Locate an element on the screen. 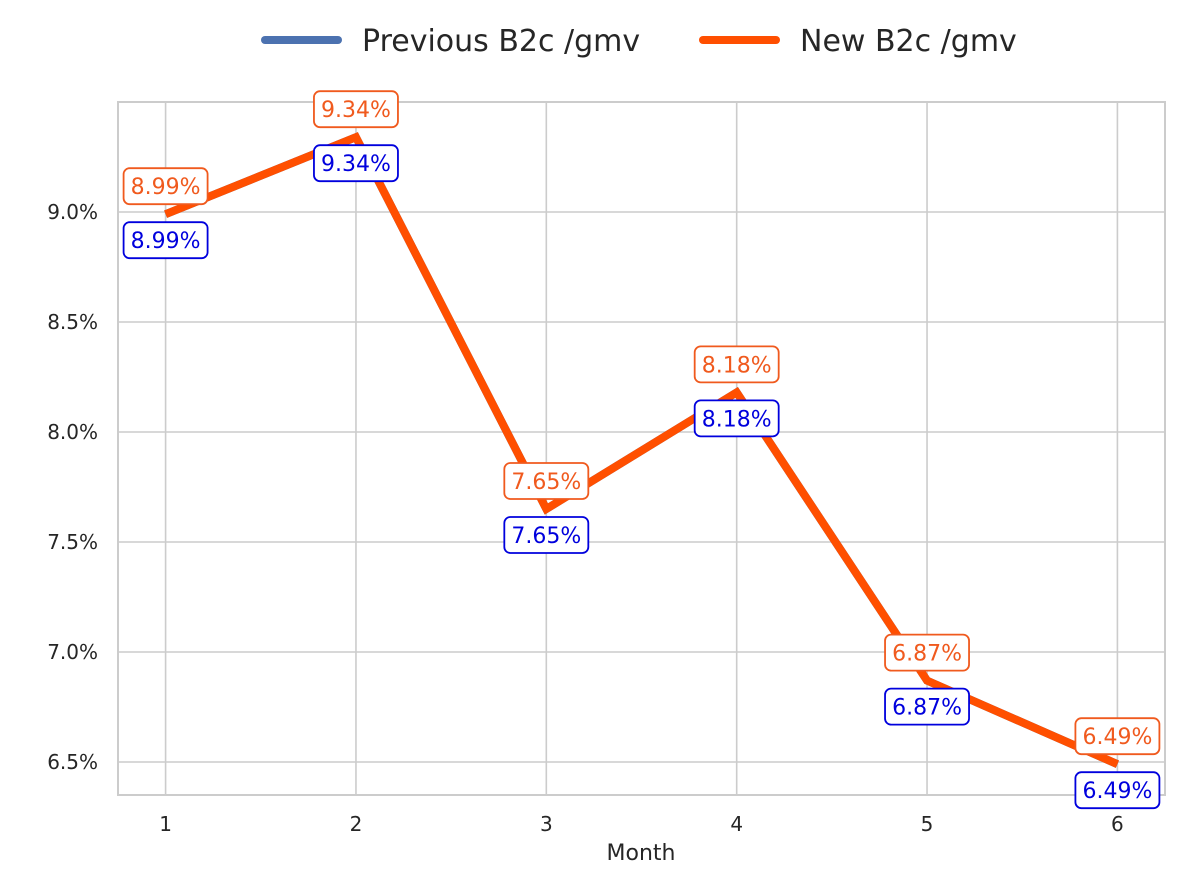 The image size is (1179, 881). data-label-new: 6.87% is located at coordinates (927, 652).